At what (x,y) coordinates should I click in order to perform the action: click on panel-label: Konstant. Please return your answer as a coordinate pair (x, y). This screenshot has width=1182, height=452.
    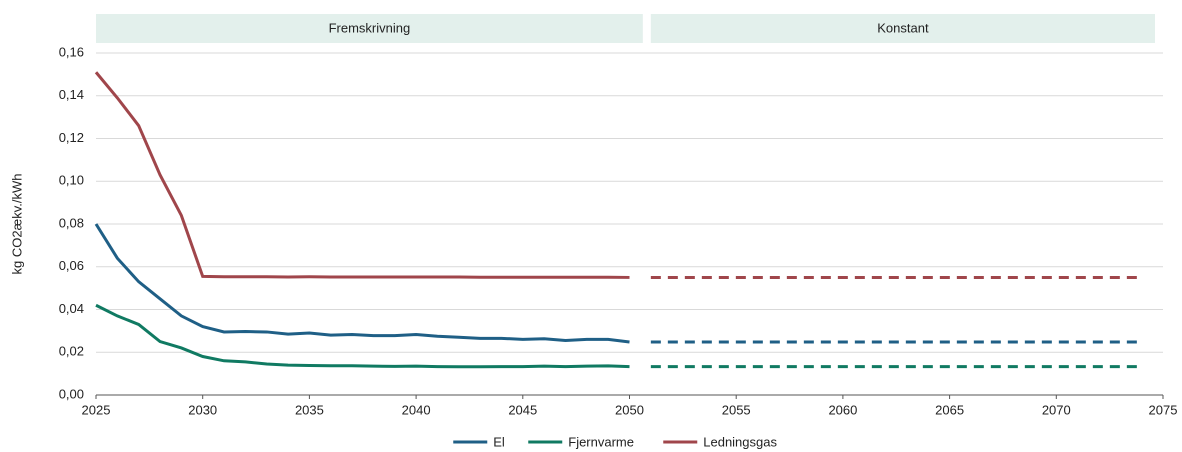
    Looking at the image, I should click on (903, 27).